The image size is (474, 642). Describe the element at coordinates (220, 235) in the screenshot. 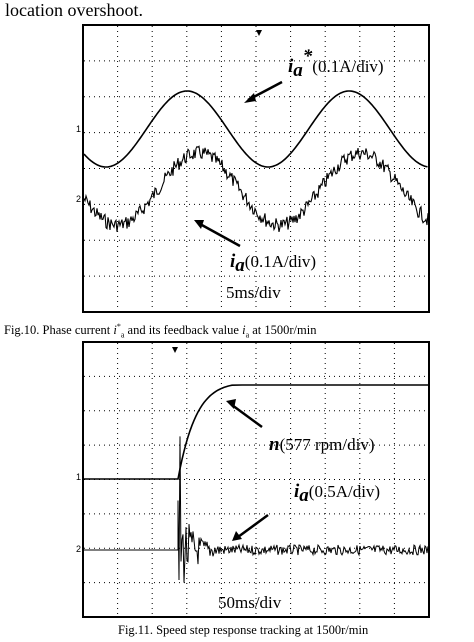

I see `fig10-arrow-fb` at that location.